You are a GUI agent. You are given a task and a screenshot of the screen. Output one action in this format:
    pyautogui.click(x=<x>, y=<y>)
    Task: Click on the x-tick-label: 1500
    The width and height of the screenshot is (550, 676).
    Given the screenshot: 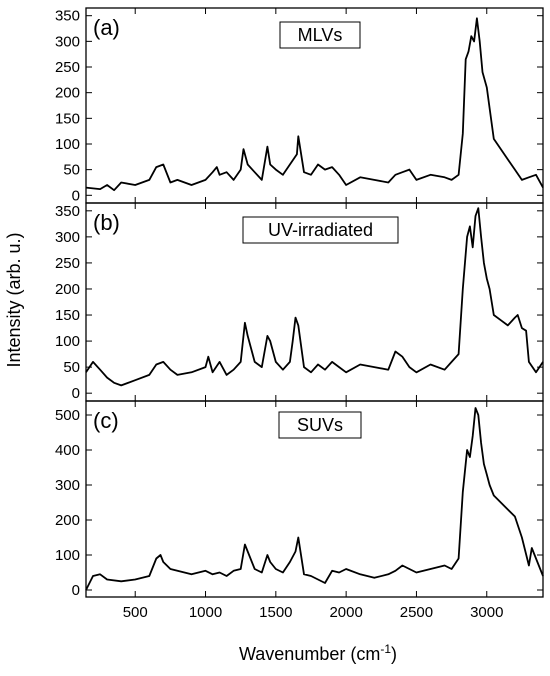 What is the action you would take?
    pyautogui.click(x=275, y=612)
    